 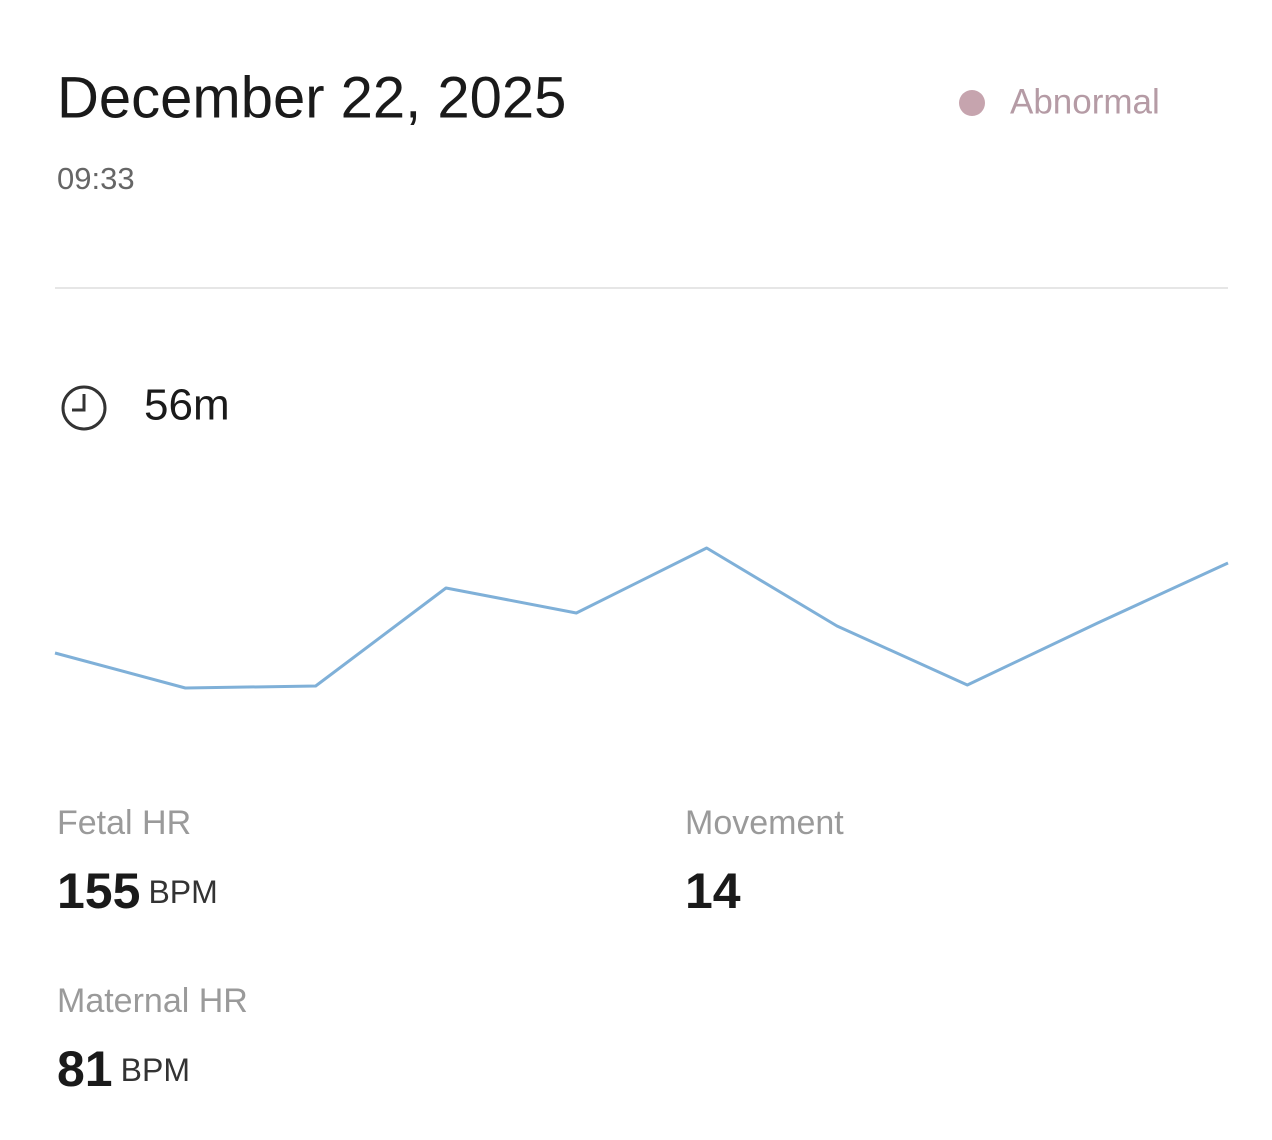 I want to click on stat-value: 81 BPM, so click(x=123, y=1069).